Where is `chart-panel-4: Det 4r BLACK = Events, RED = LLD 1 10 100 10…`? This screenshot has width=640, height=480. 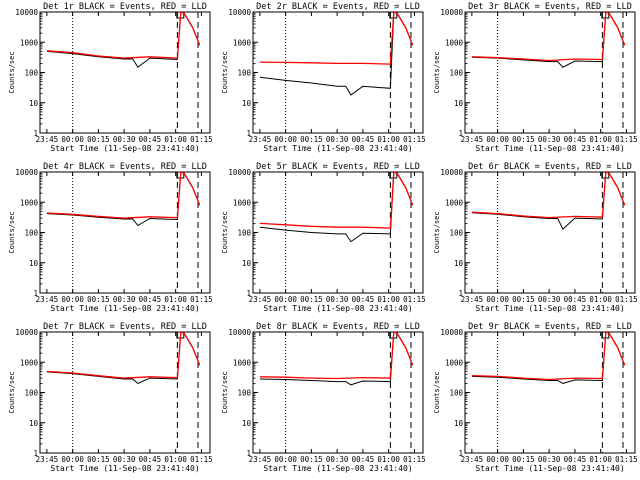
chart-panel-4: Det 4r BLACK = Events, RED = LLD 1 10 100 10… is located at coordinates (110, 237).